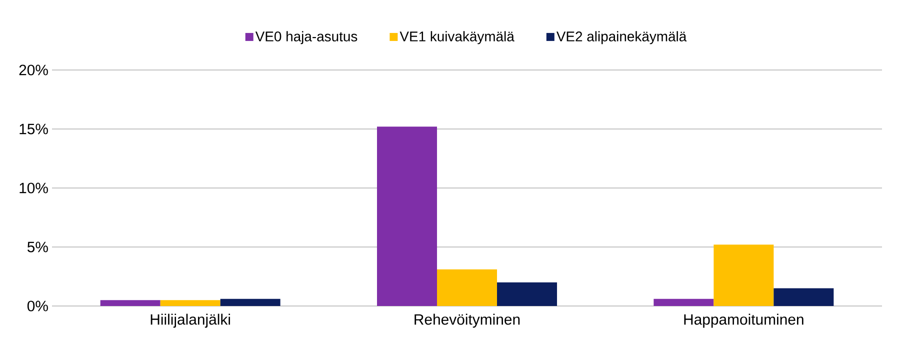 The width and height of the screenshot is (905, 361). Describe the element at coordinates (467, 321) in the screenshot. I see `x-tick-label: Rehevöityminen` at that location.